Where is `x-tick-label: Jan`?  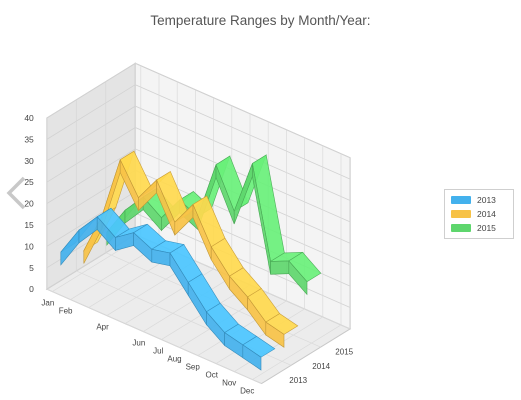 x-tick-label: Jan is located at coordinates (47, 303).